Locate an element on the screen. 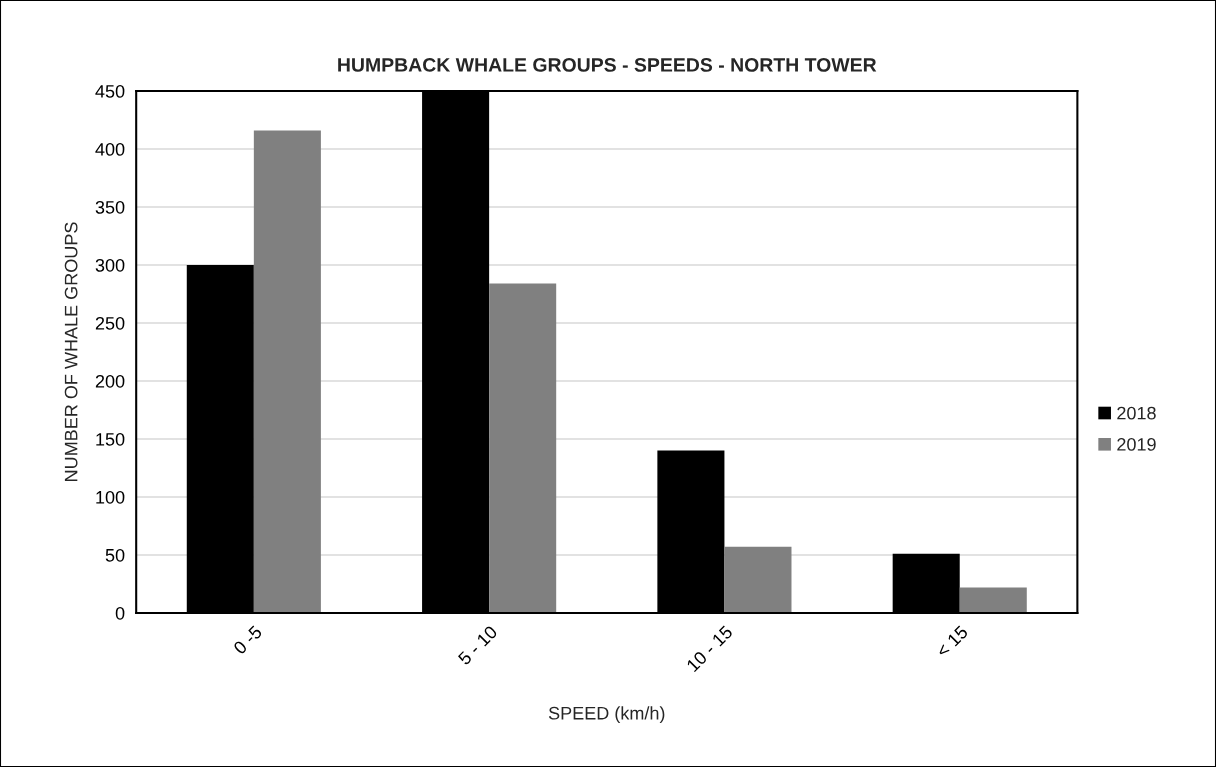 The width and height of the screenshot is (1216, 767). chart-title: HUMPBACK WHALE GROUPS - SPEEDS - NORTH TOWER is located at coordinates (607, 65).